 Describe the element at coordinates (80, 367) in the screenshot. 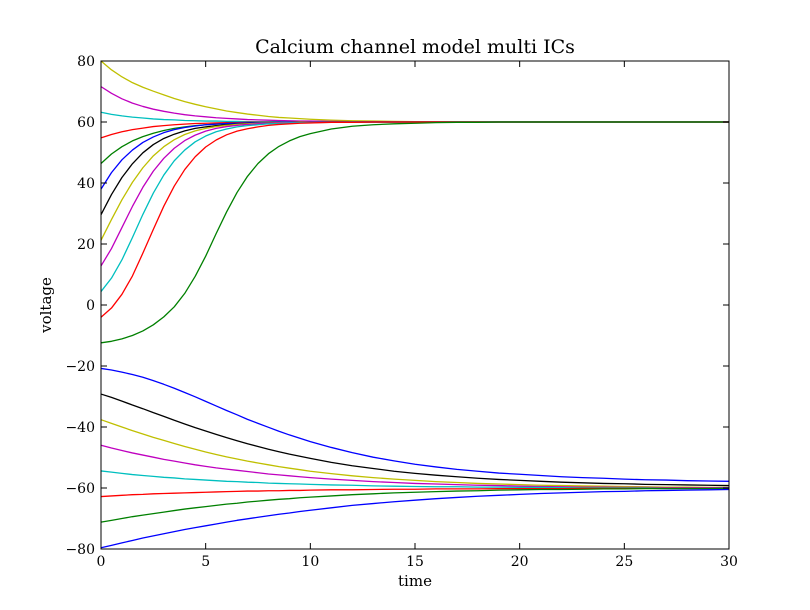

I see `y-tick-label: −20` at that location.